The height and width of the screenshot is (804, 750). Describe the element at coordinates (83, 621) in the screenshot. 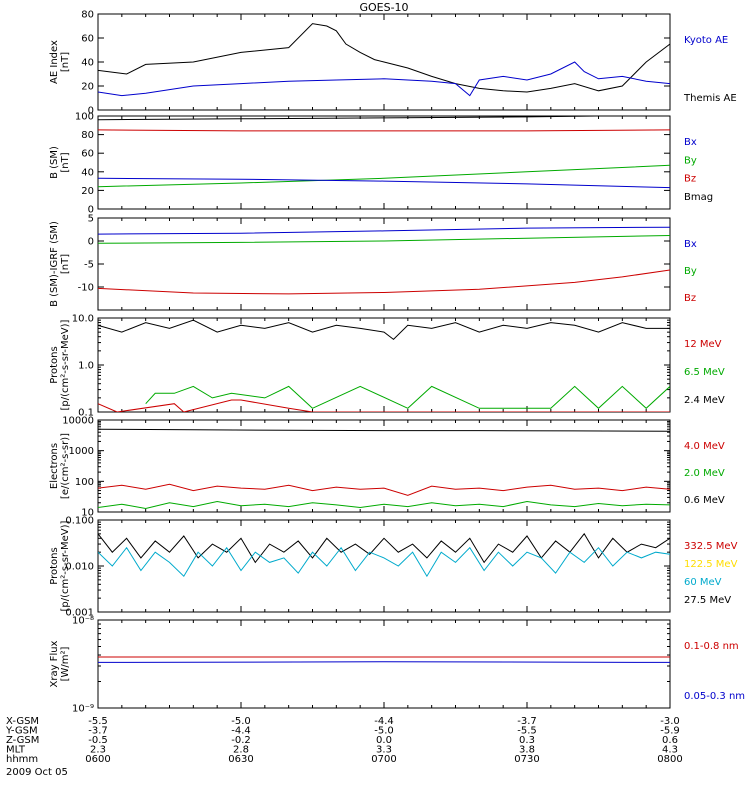

I see `y-tick-label: 10⁻⁸` at that location.